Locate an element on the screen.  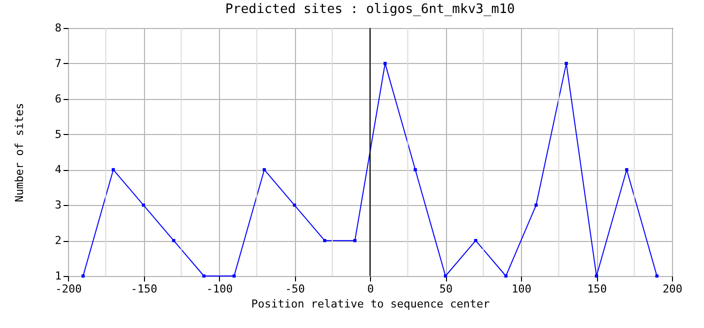
x-tick-label: 100 is located at coordinates (522, 289).